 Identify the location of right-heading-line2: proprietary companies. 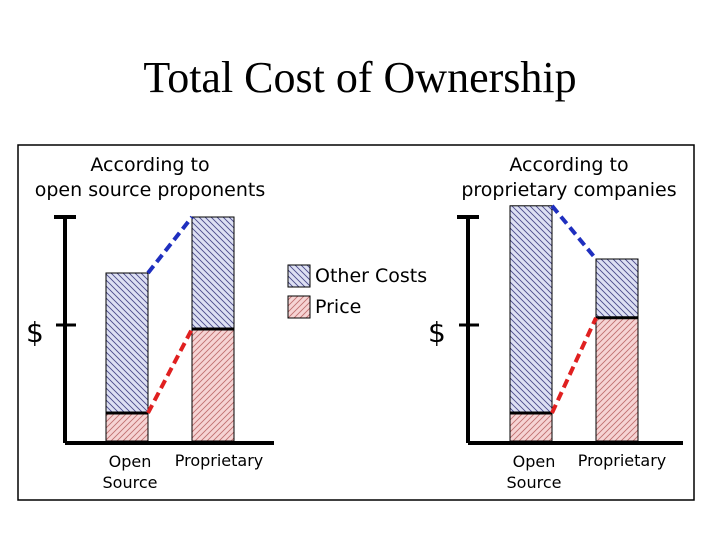
(568, 190).